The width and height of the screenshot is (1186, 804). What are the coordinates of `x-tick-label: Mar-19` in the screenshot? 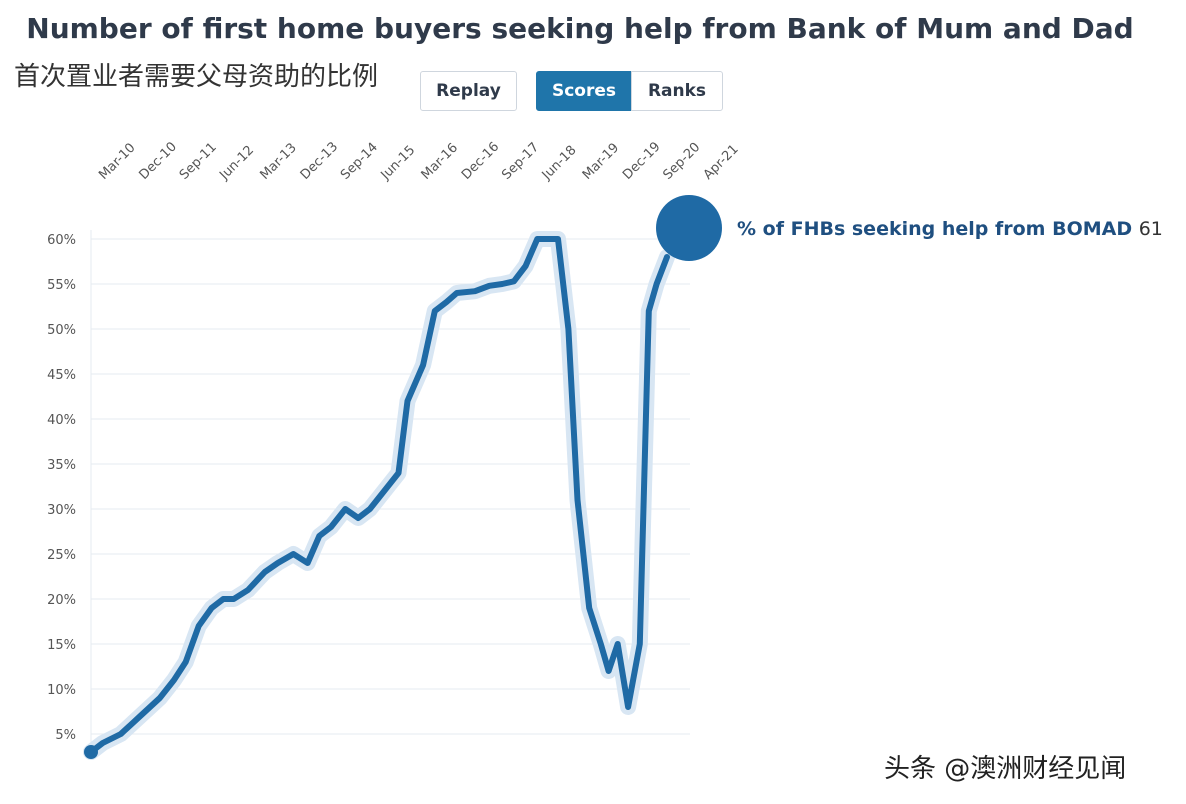 It's located at (601, 161).